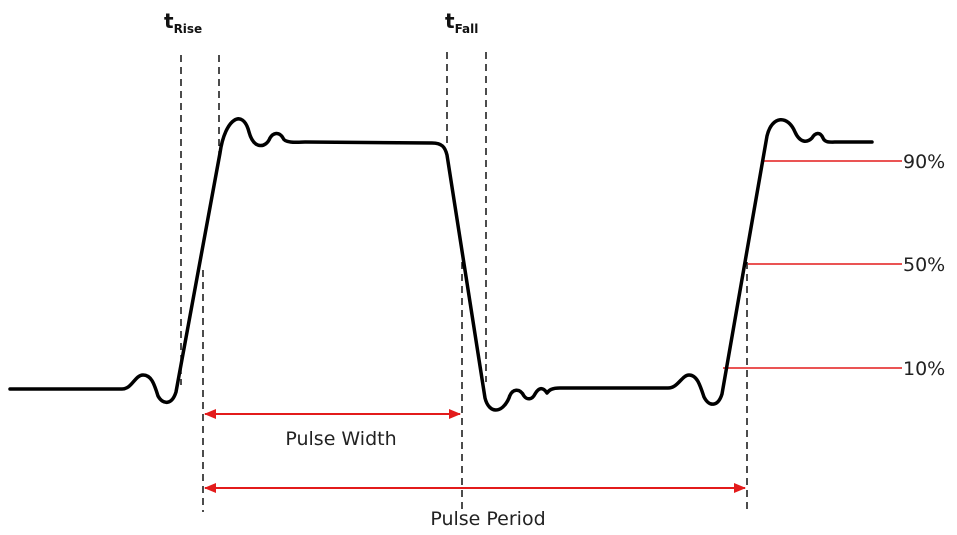  I want to click on pulse-period-label: Pulse Period, so click(487, 519).